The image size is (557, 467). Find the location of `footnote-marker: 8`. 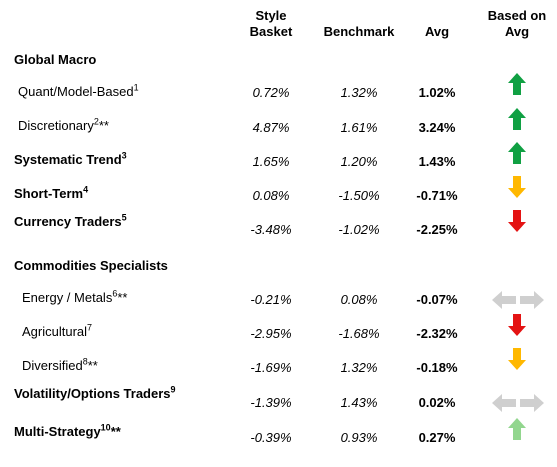

footnote-marker: 8 is located at coordinates (85, 361).